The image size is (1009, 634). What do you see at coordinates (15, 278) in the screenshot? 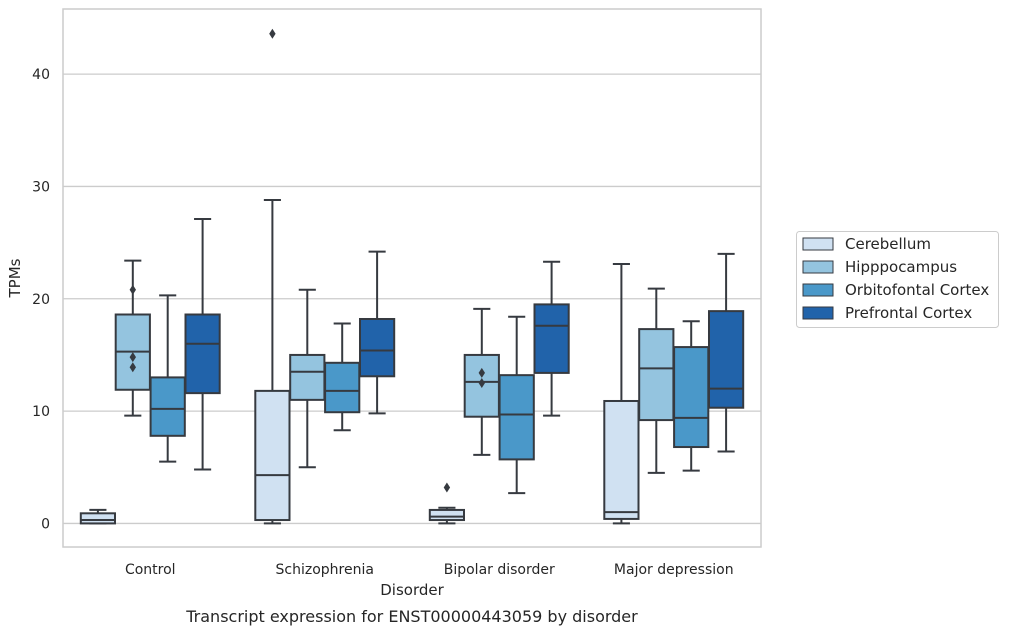
I see `y-axis-label: TPMs` at bounding box center [15, 278].